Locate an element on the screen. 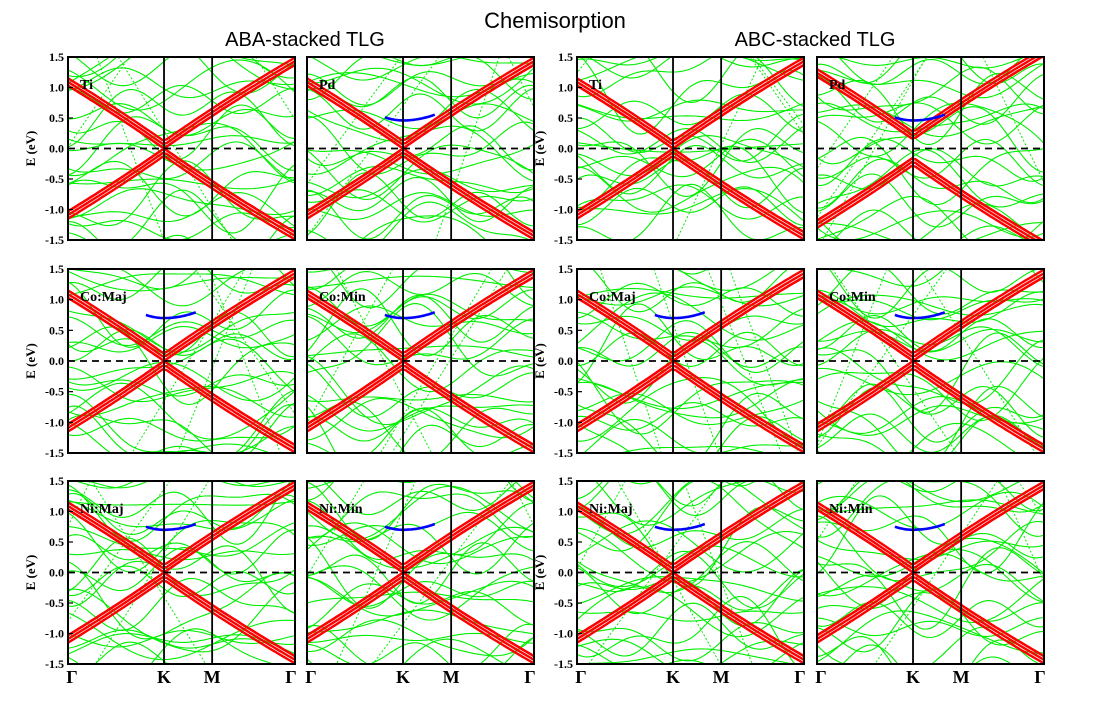 The width and height of the screenshot is (1103, 708). panel-label: Ti is located at coordinates (595, 85).